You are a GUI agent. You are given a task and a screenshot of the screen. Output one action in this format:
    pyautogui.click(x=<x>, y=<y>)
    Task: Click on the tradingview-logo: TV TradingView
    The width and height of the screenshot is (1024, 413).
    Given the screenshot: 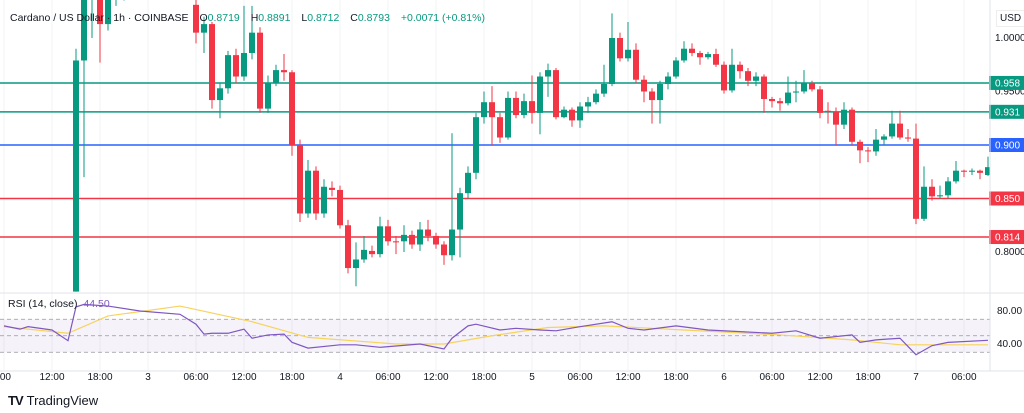 What is the action you would take?
    pyautogui.click(x=53, y=400)
    